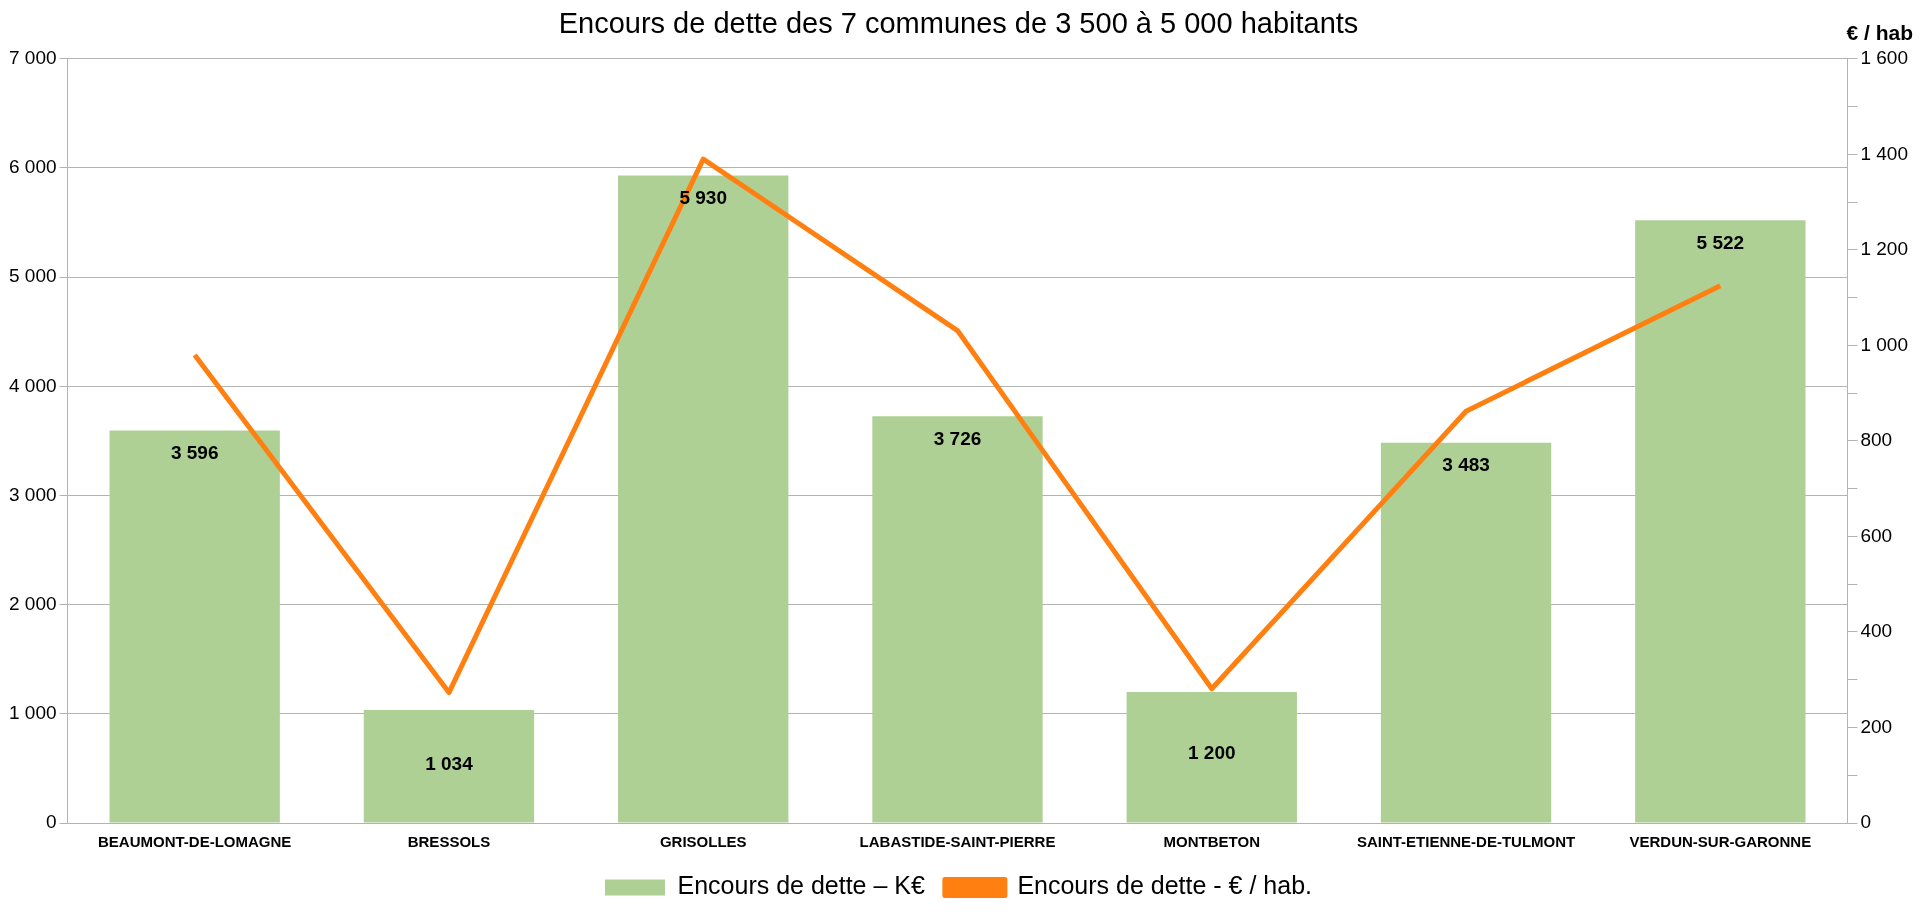 The width and height of the screenshot is (1921, 920). I want to click on chart-title: Encours de dette des 7 communes de 3 500 à 5 000 habitants, so click(958, 23).